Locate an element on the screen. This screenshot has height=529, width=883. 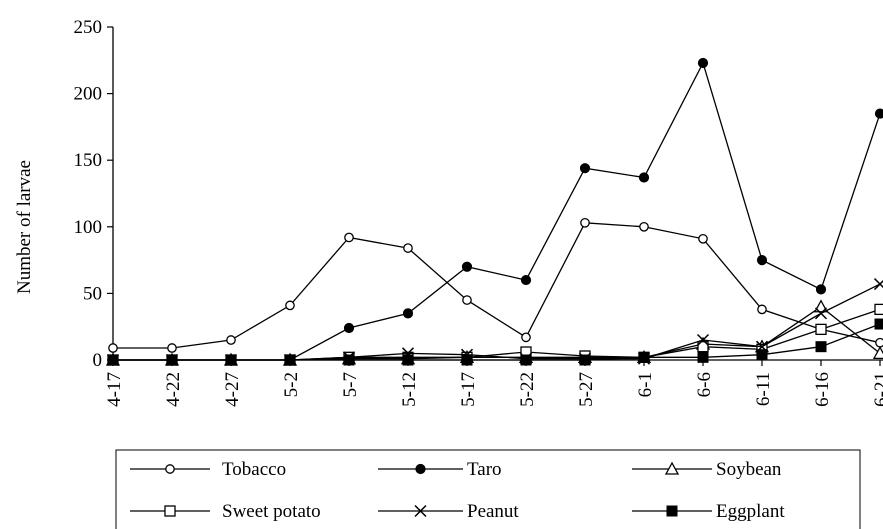
x-tick-label: 6-16 is located at coordinates (822, 389).